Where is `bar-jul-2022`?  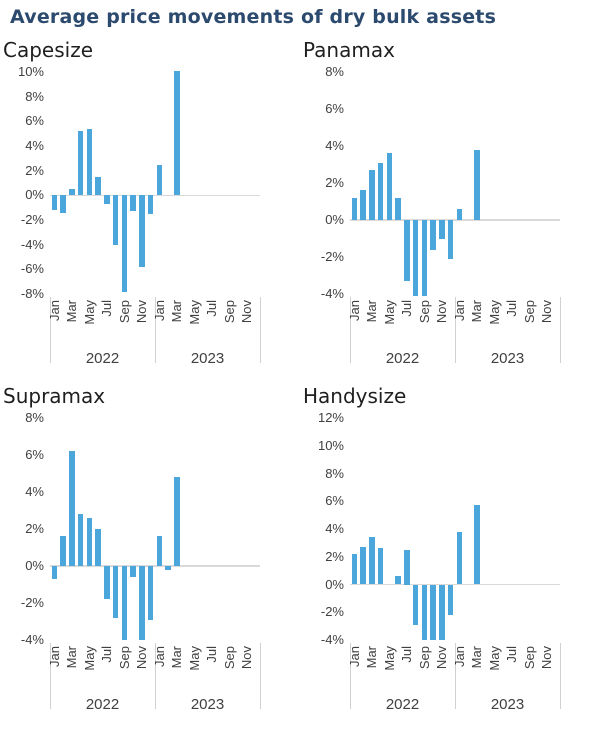
bar-jul-2022 is located at coordinates (407, 251).